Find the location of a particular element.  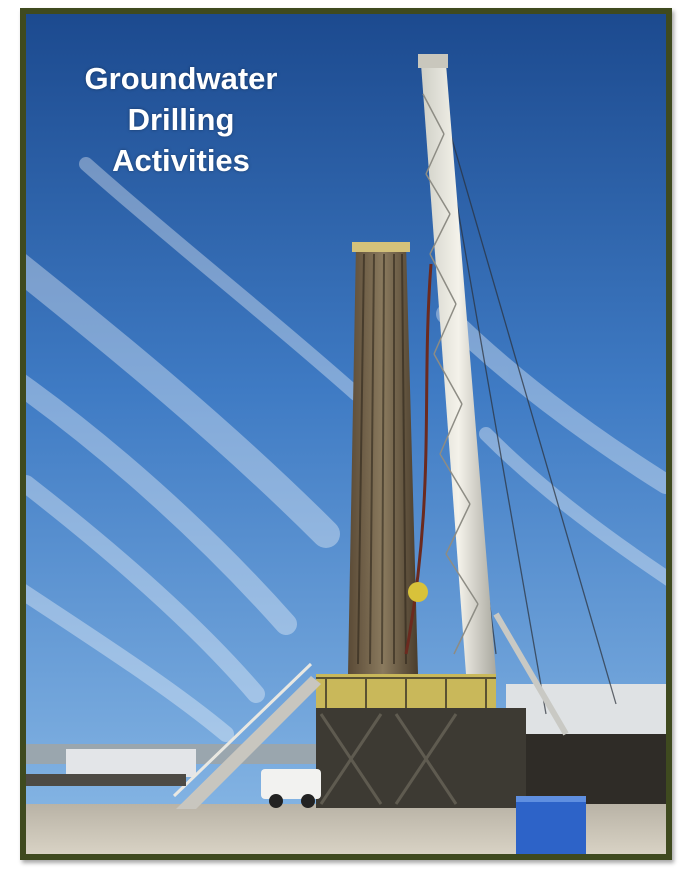

stairway is located at coordinates (248, 742).